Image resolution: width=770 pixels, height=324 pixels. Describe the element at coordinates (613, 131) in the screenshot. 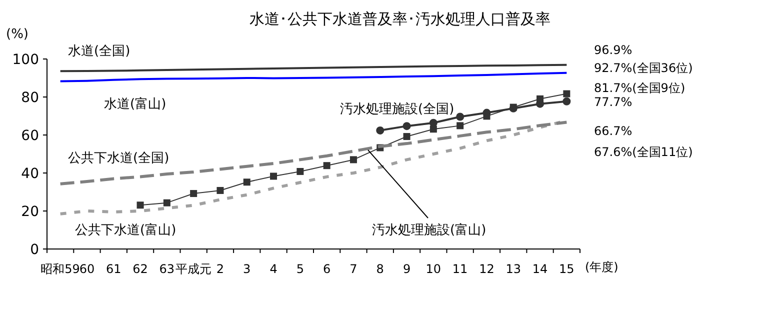

I see `text: 66.7%` at that location.